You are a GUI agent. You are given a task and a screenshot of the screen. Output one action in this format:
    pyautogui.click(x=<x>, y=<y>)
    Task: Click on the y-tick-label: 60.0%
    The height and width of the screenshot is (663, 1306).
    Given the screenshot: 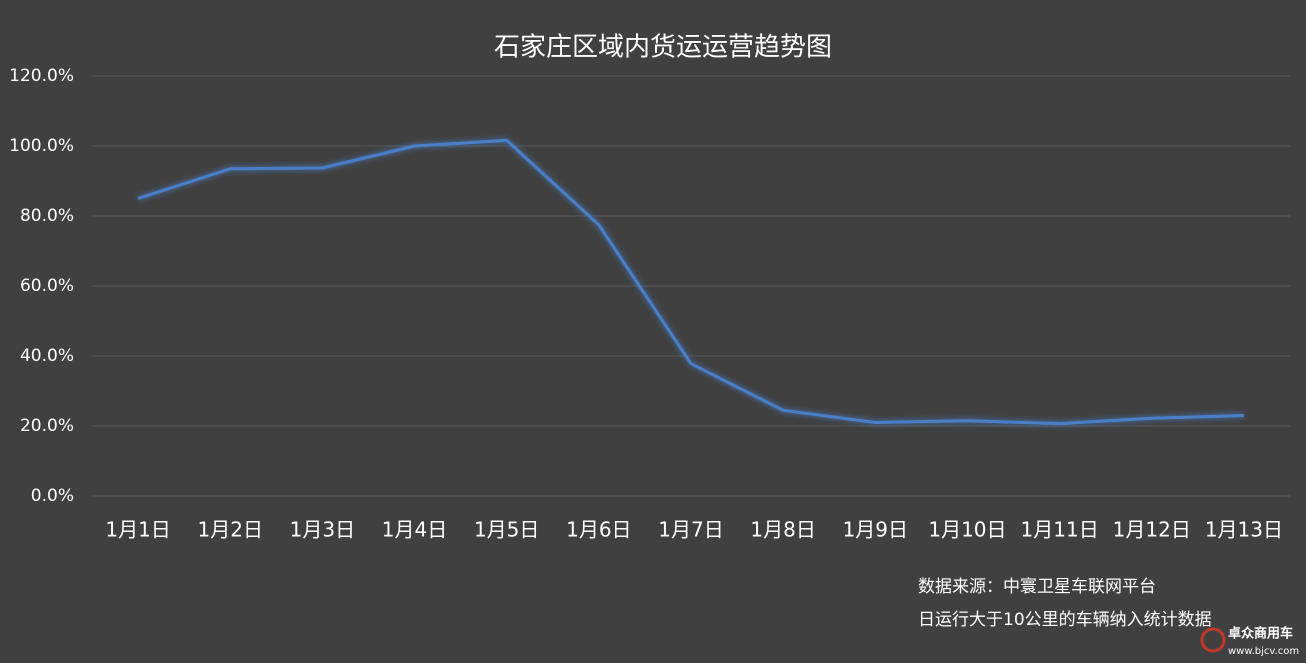 What is the action you would take?
    pyautogui.click(x=47, y=286)
    